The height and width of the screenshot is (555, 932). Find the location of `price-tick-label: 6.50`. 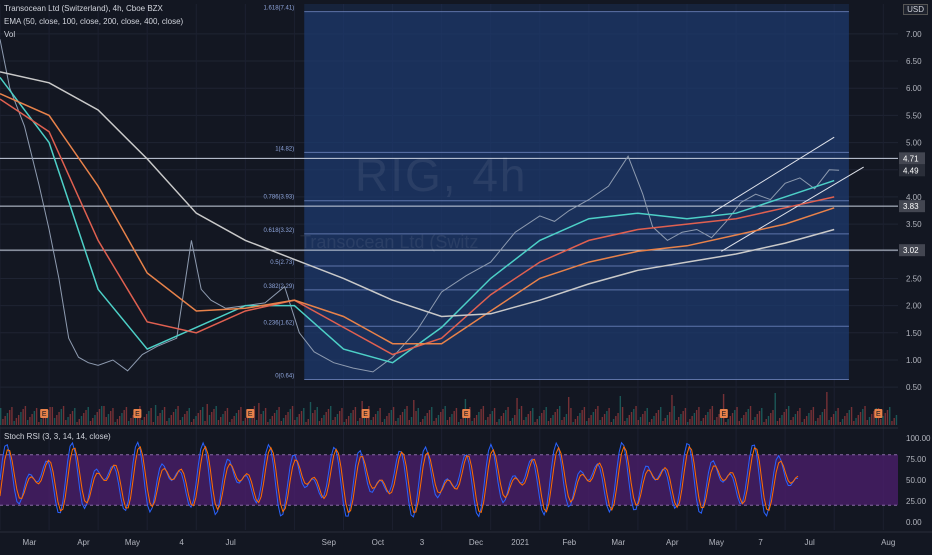

price-tick-label: 6.50 is located at coordinates (914, 61).